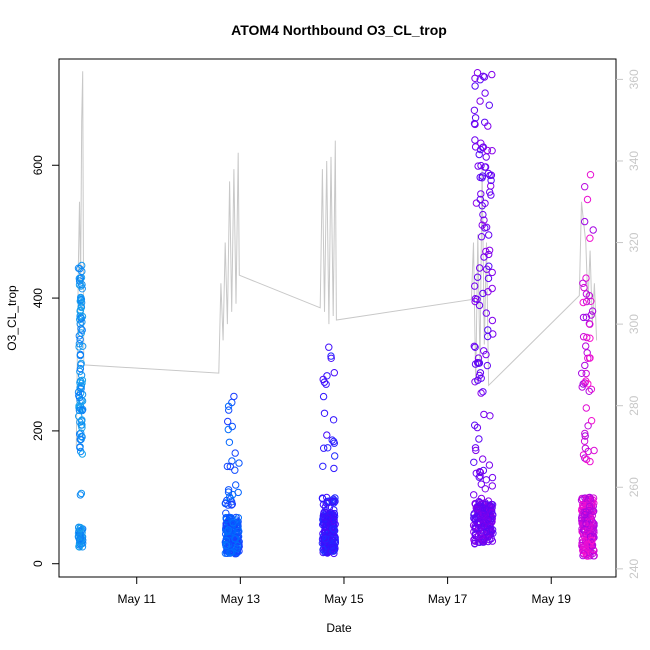  What do you see at coordinates (339, 628) in the screenshot?
I see `x-axis-label: Date` at bounding box center [339, 628].